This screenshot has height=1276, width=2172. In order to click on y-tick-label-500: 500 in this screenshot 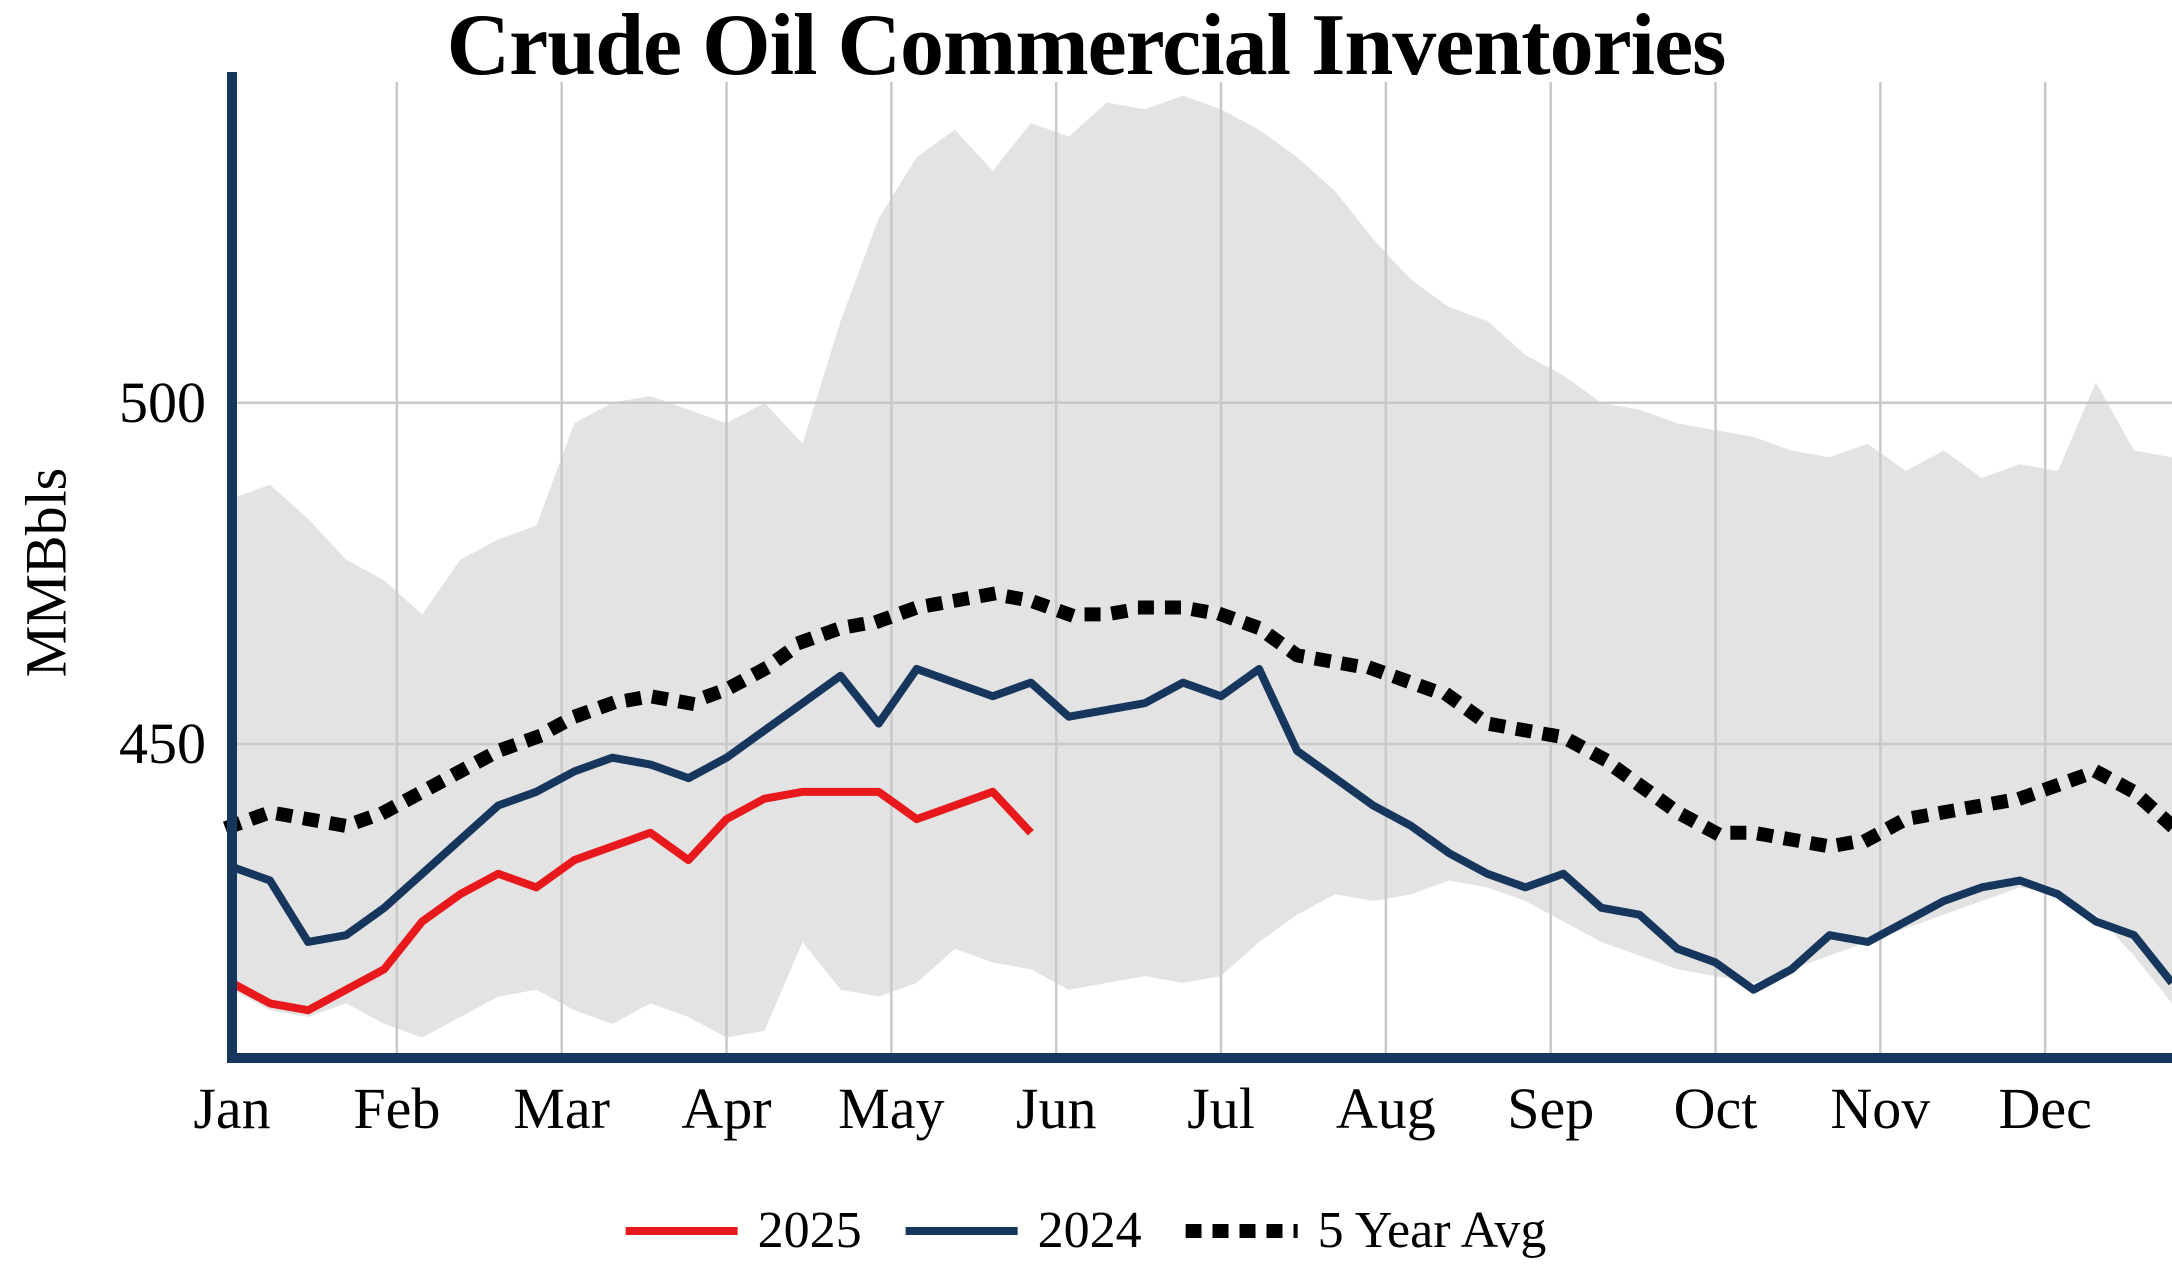, I will do `click(162, 402)`.